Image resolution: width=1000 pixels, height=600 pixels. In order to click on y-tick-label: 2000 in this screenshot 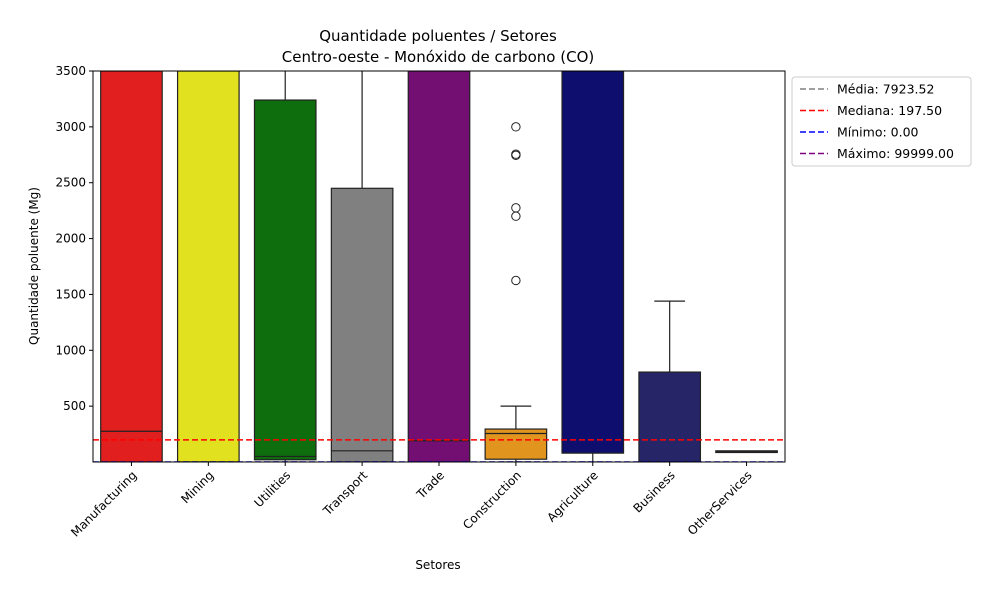, I will do `click(70, 239)`.